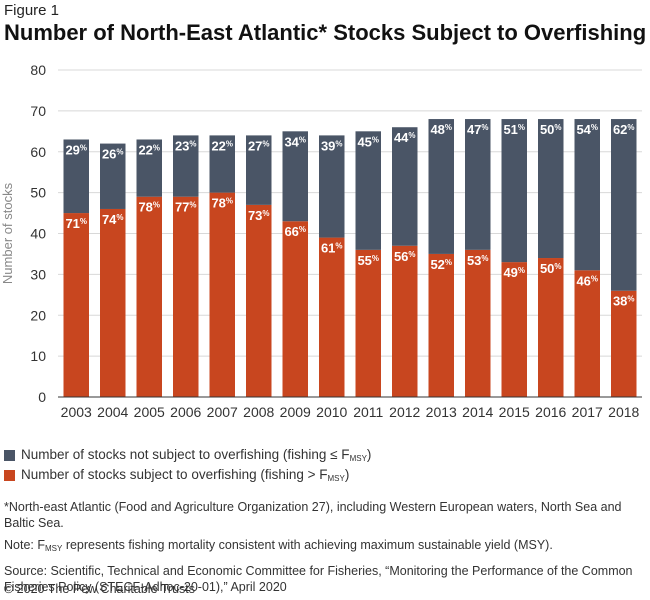 The width and height of the screenshot is (650, 600). Describe the element at coordinates (624, 301) in the screenshot. I see `data-label-overfished-2018: 38%` at that location.